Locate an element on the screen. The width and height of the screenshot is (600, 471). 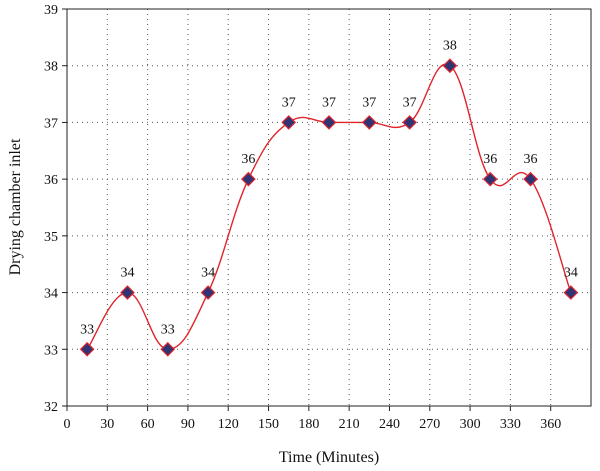
x-tick-label: 60 is located at coordinates (148, 424).